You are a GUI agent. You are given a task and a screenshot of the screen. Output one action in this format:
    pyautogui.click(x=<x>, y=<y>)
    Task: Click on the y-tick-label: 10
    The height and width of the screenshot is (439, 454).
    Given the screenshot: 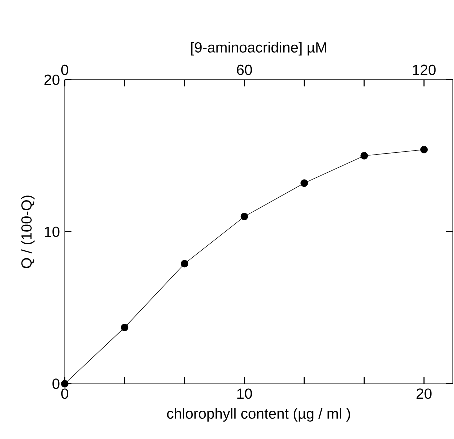 What is the action you would take?
    pyautogui.click(x=52, y=232)
    